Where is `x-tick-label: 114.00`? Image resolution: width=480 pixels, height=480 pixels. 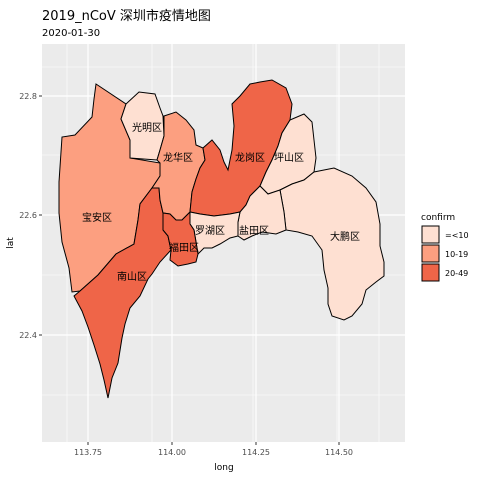 x-tick-label: 114.00 is located at coordinates (172, 452).